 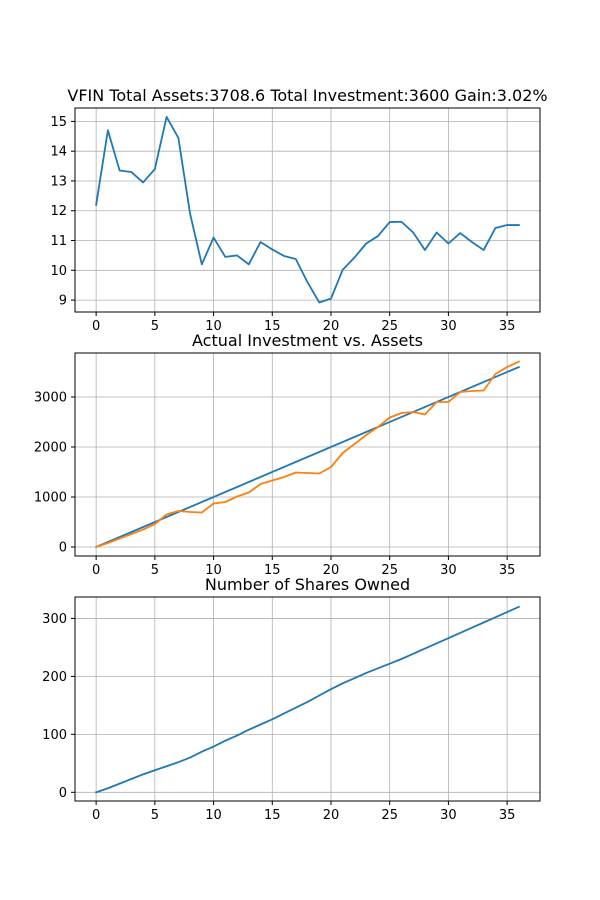 I want to click on y-tick-label: 100, so click(x=54, y=735).